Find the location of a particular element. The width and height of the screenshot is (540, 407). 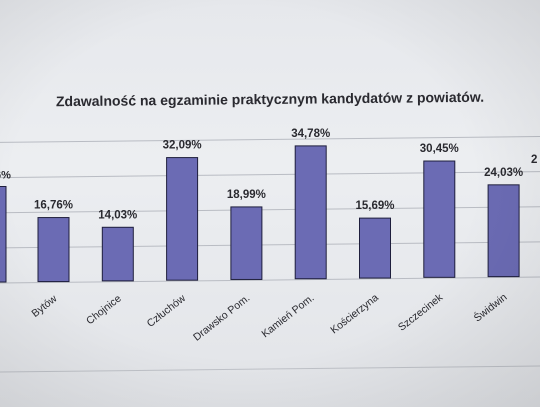

data-label: 34,78% is located at coordinates (310, 134).